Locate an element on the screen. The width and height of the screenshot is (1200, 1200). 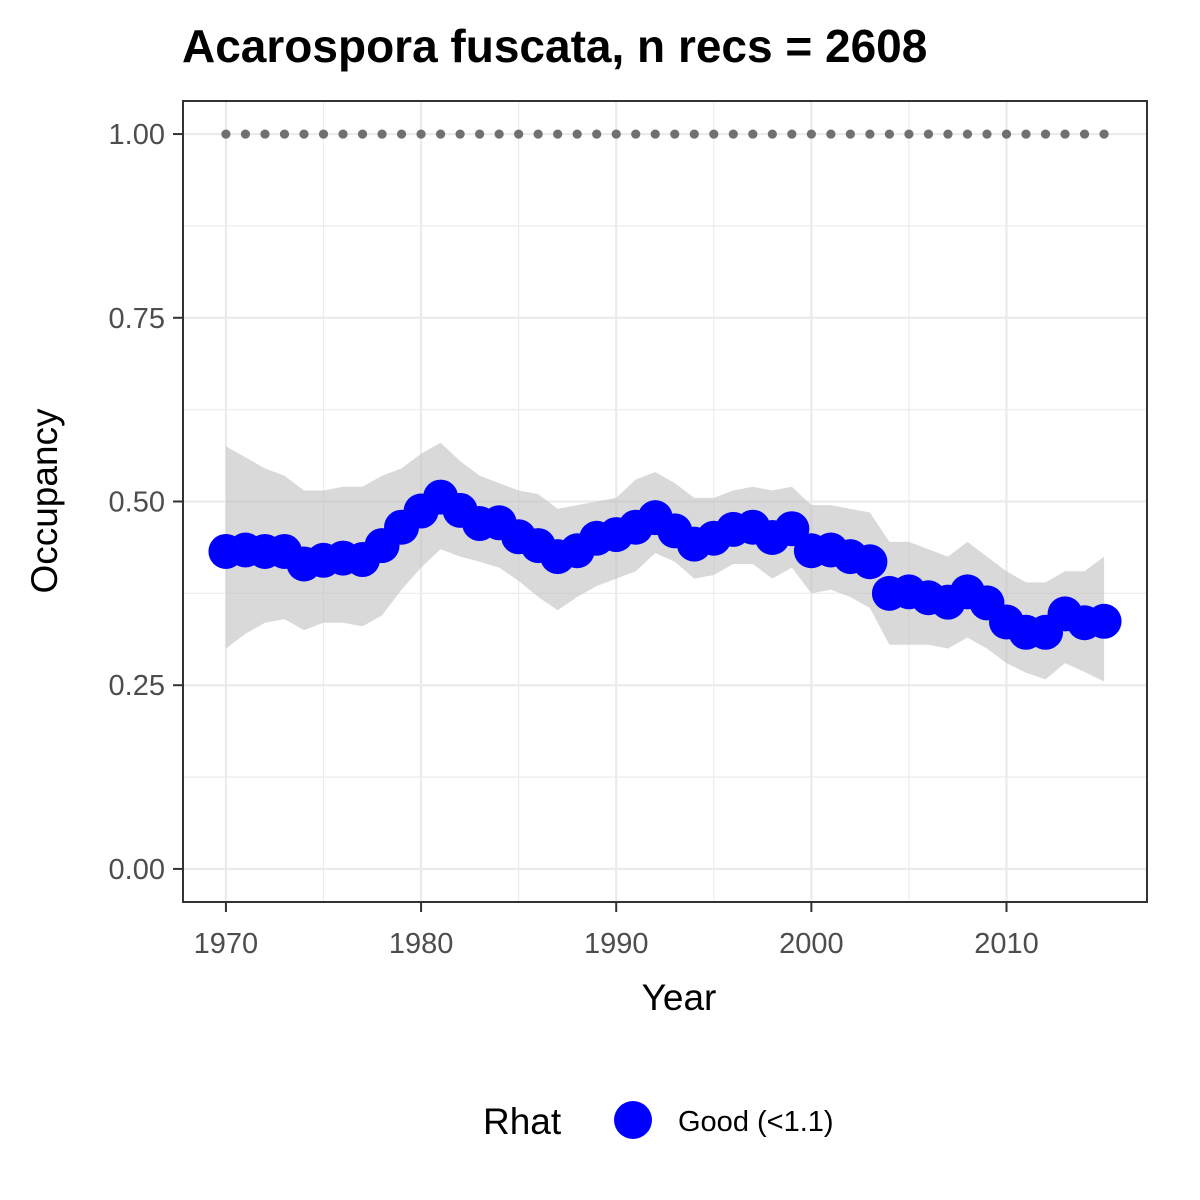
x-axis: 1970 1980 1990 2000 2010 is located at coordinates (616, 931).